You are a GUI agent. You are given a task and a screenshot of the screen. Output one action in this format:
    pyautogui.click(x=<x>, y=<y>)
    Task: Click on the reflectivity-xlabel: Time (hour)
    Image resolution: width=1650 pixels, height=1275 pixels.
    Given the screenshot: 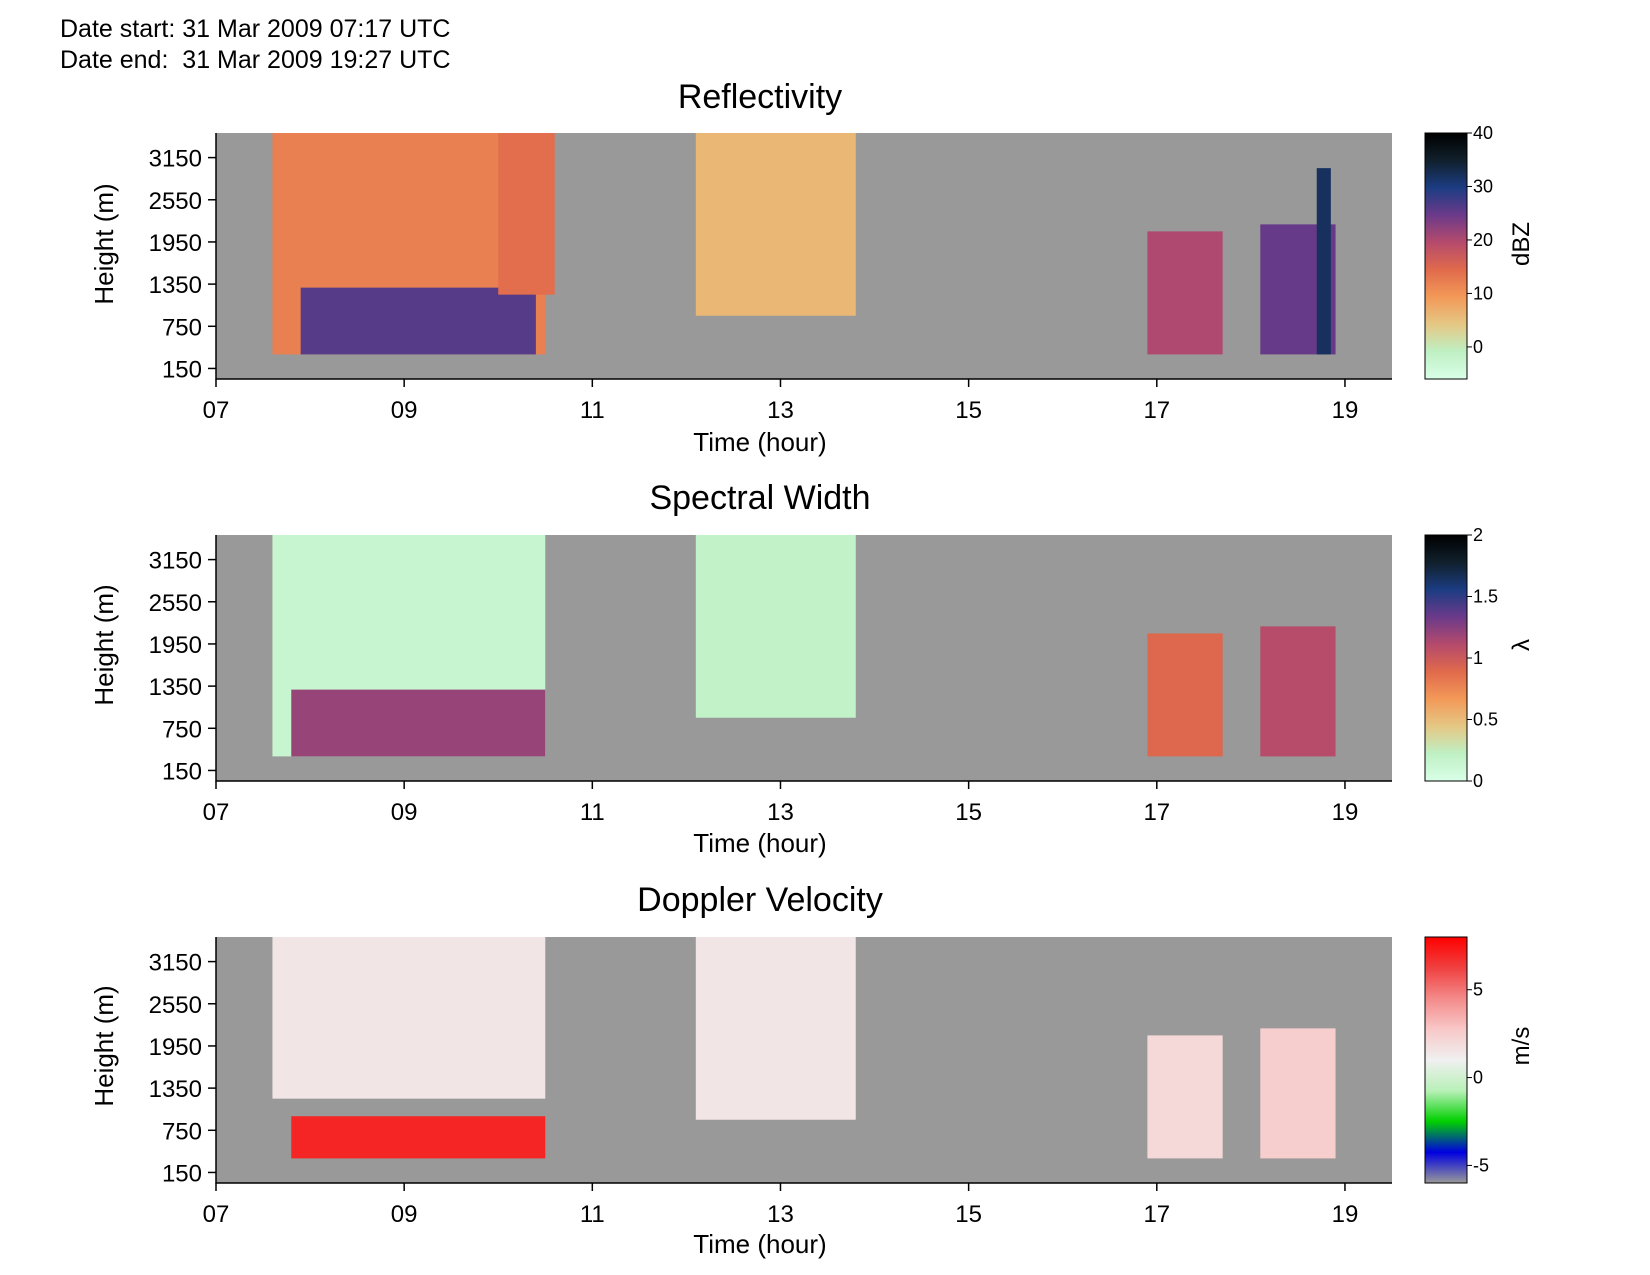 What is the action you would take?
    pyautogui.click(x=759, y=442)
    